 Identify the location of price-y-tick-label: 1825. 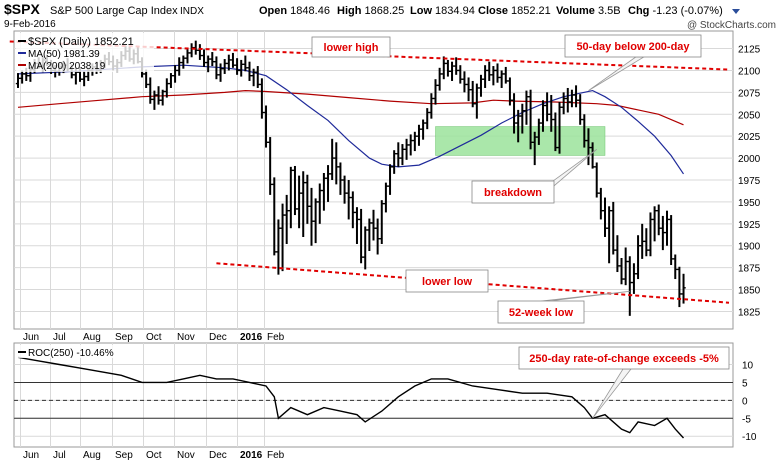
(749, 312).